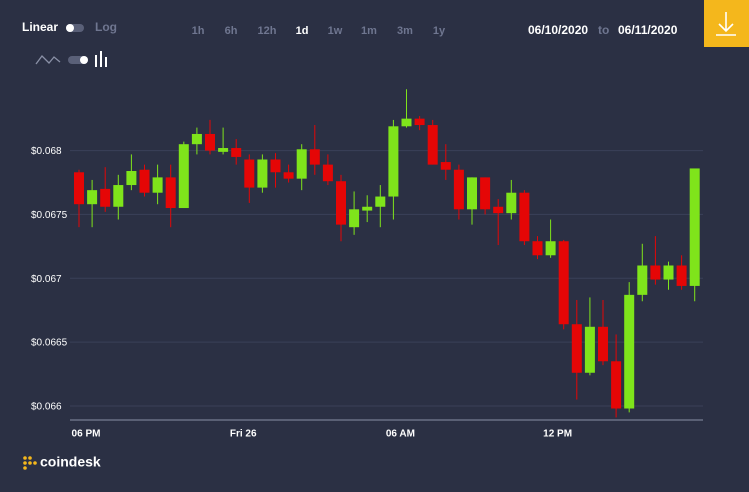 The height and width of the screenshot is (492, 749). I want to click on download-button, so click(726, 23).